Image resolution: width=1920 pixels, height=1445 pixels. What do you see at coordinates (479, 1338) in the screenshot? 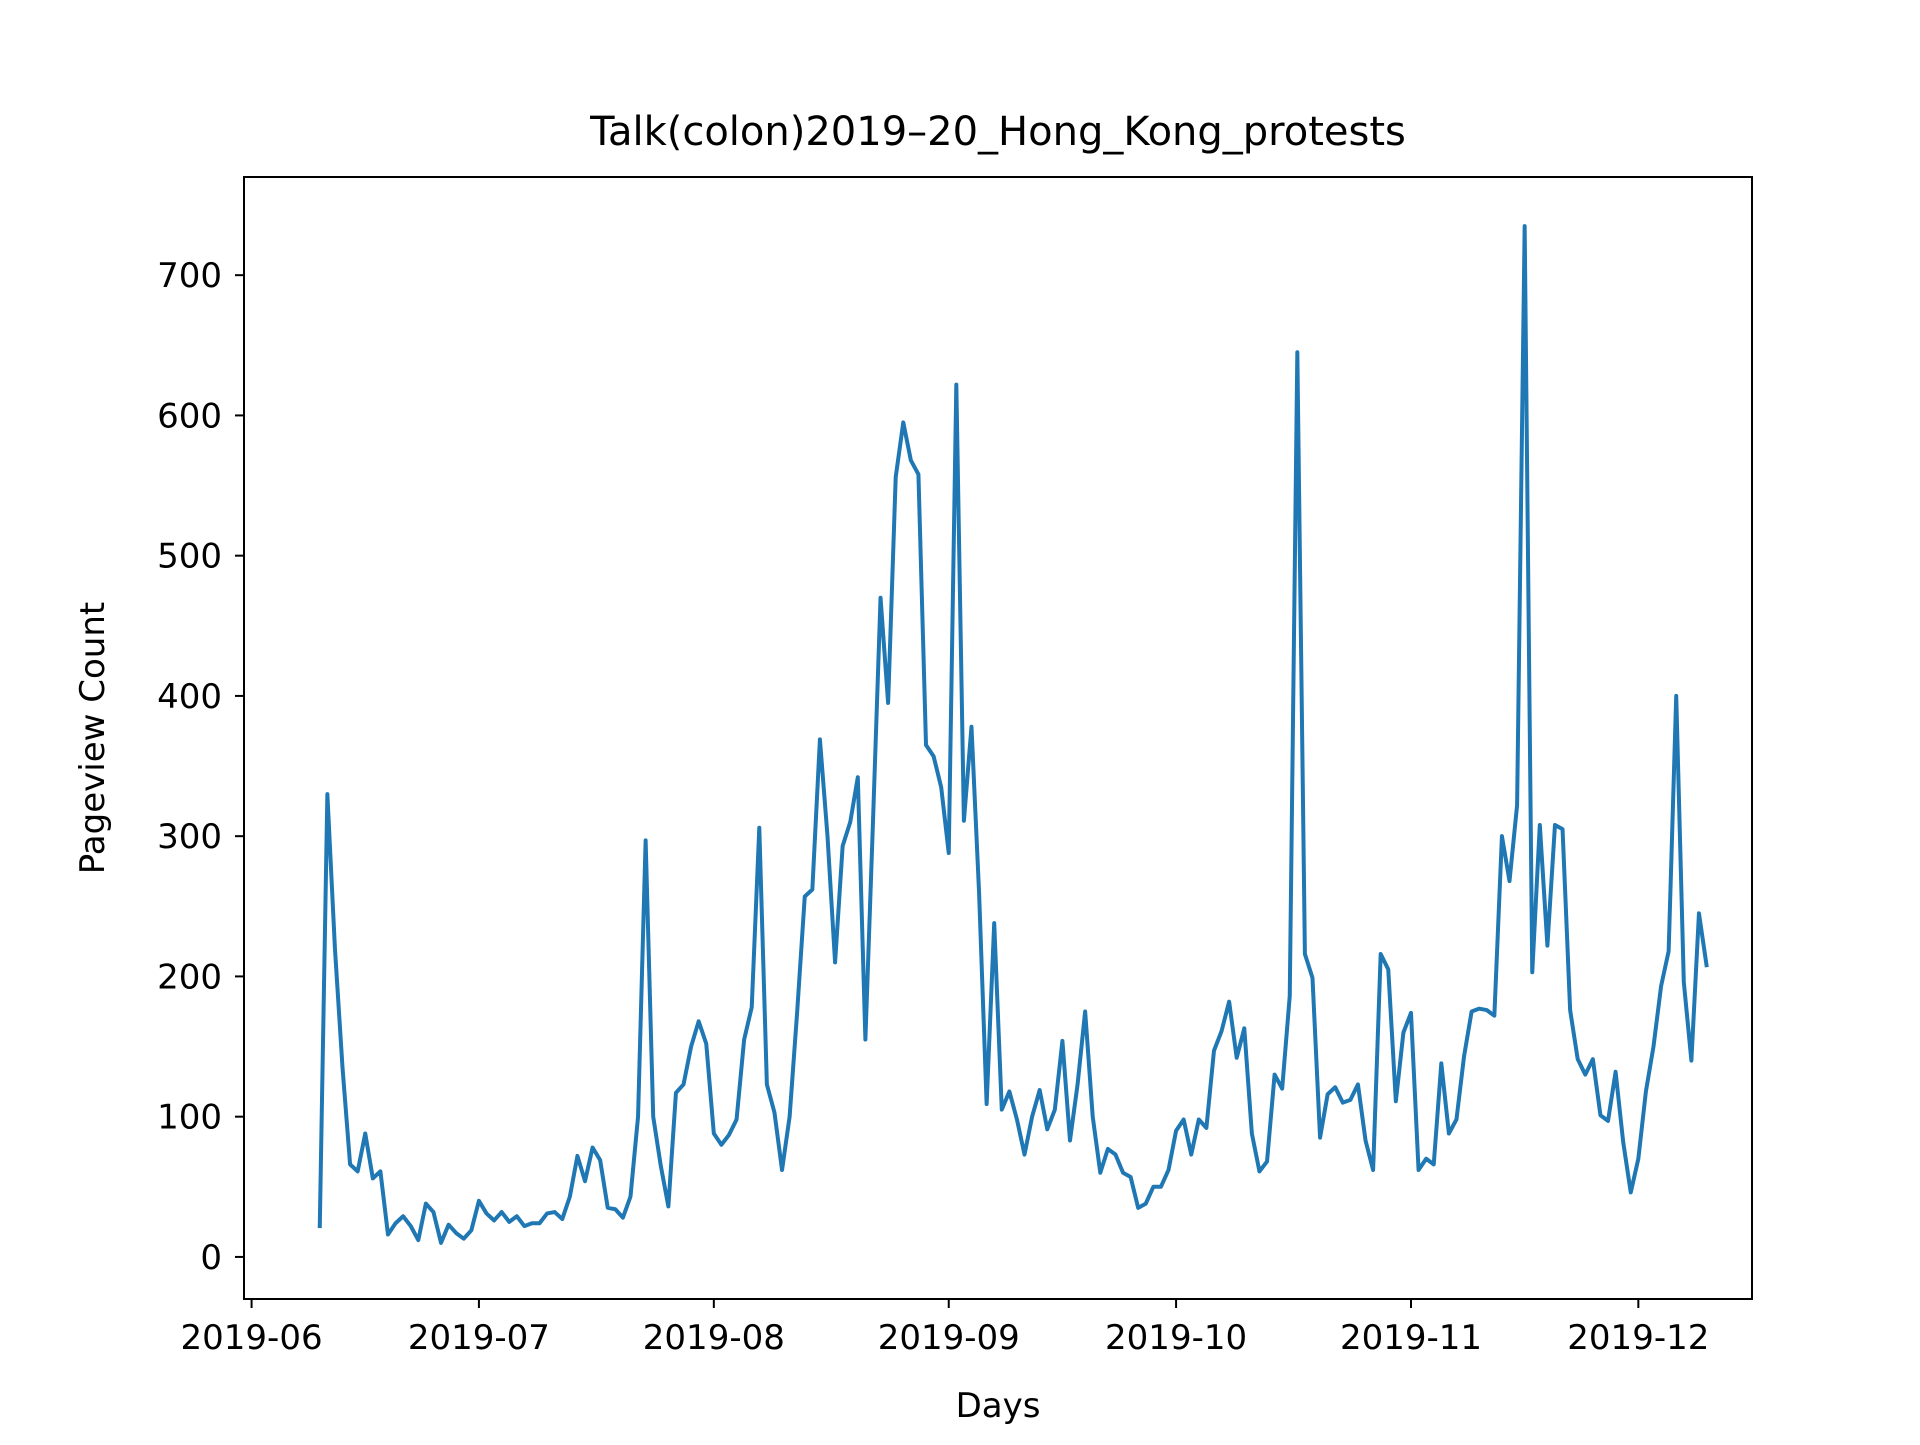
I see `x-tick-label-1: 2019-07` at bounding box center [479, 1338].